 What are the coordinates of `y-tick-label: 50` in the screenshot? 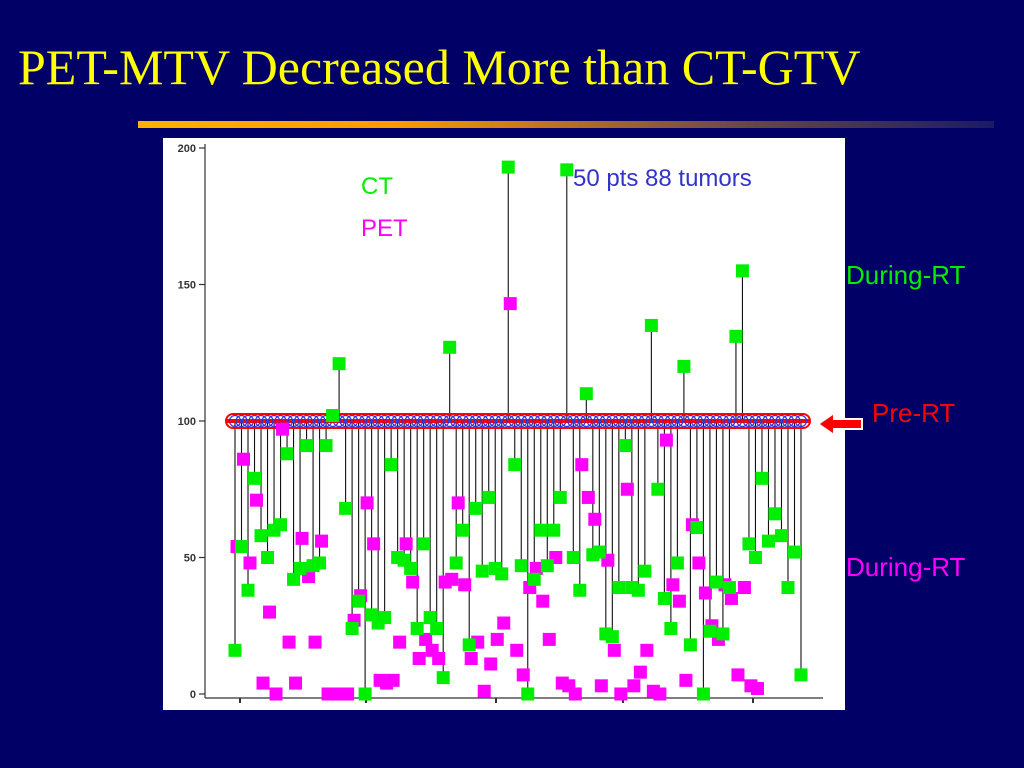 It's located at (190, 559).